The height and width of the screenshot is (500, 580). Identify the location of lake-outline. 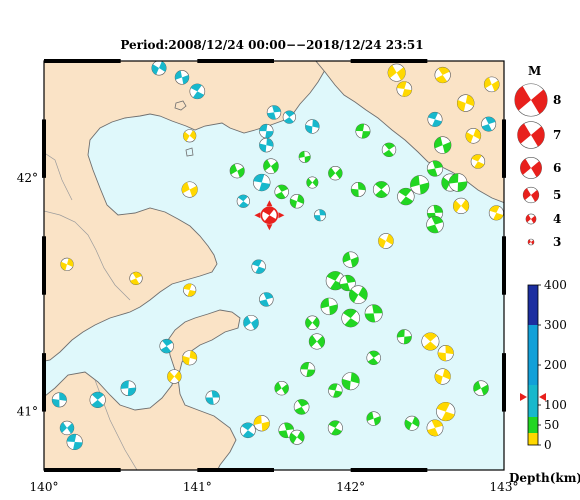
(180, 105).